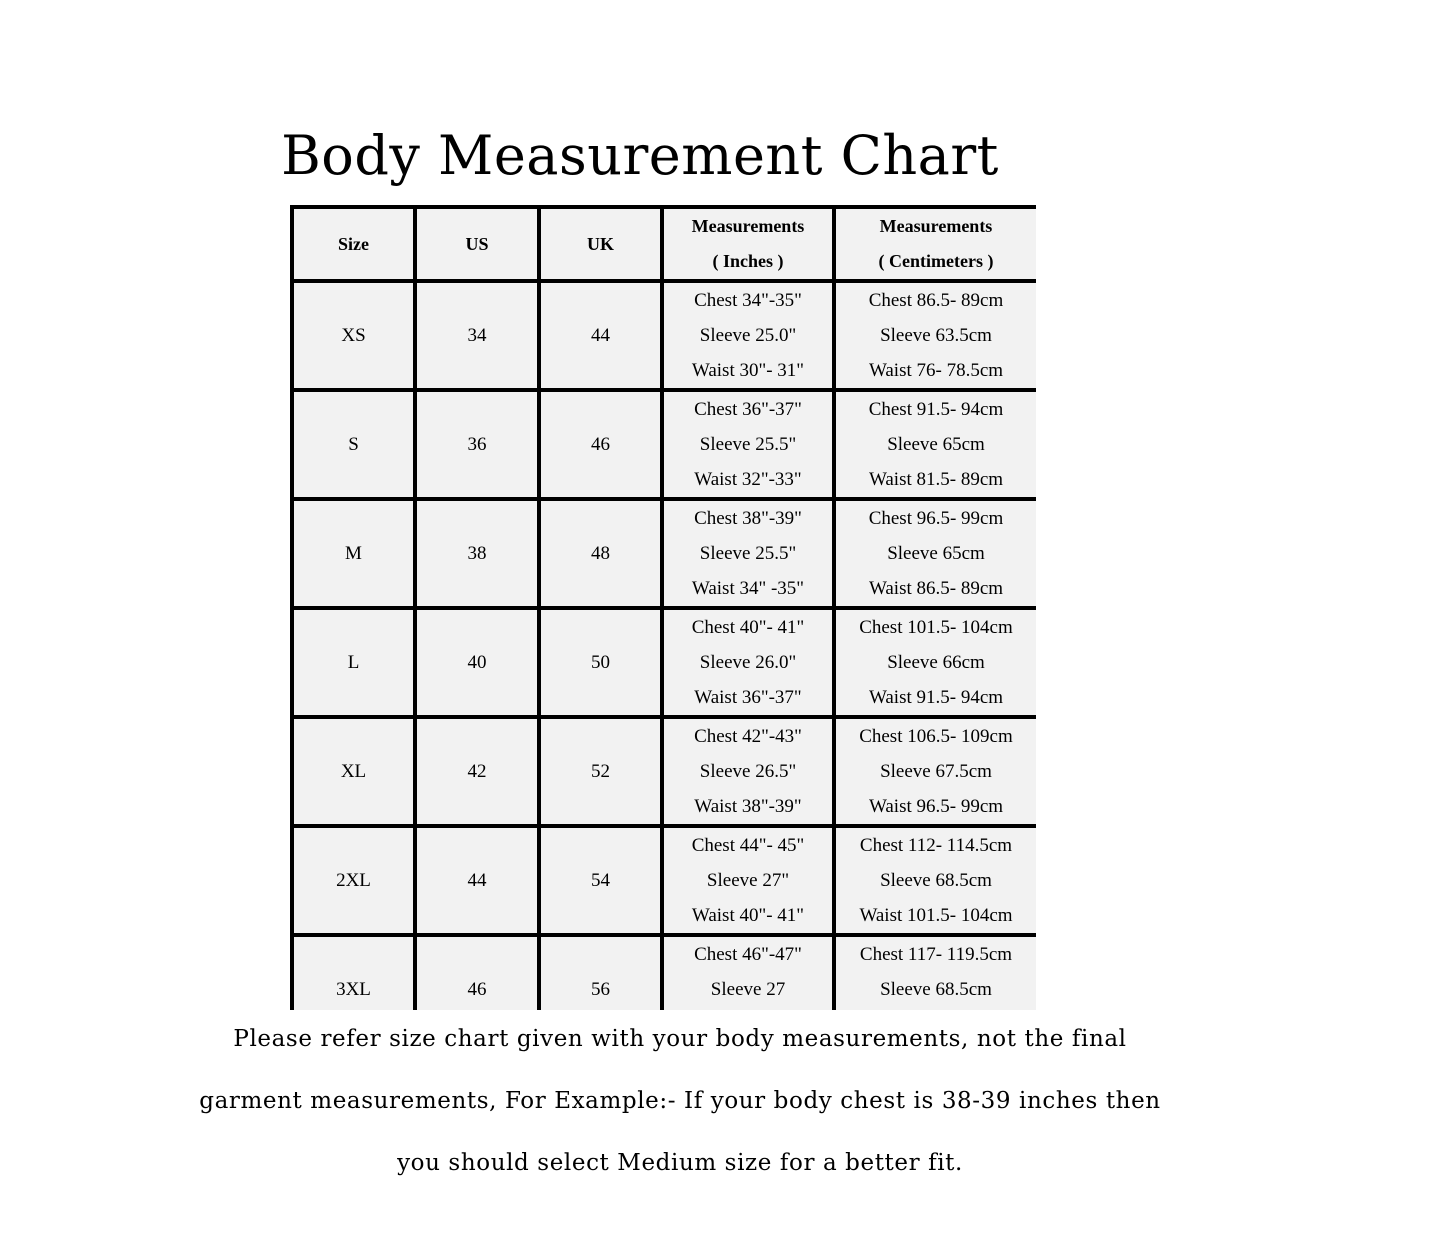 The image size is (1445, 1256). What do you see at coordinates (748, 736) in the screenshot?
I see `measurement-line: Chest 42"-43"` at bounding box center [748, 736].